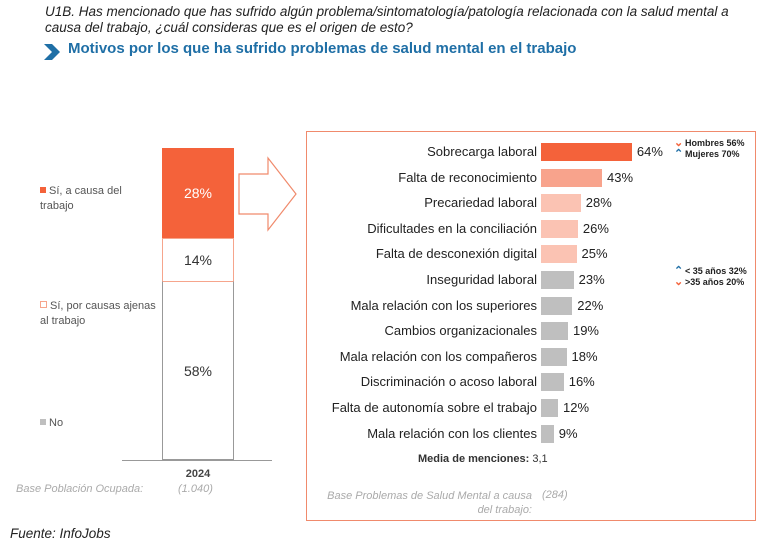 The width and height of the screenshot is (765, 551). Describe the element at coordinates (52, 52) in the screenshot. I see `chevron-right-icon` at that location.